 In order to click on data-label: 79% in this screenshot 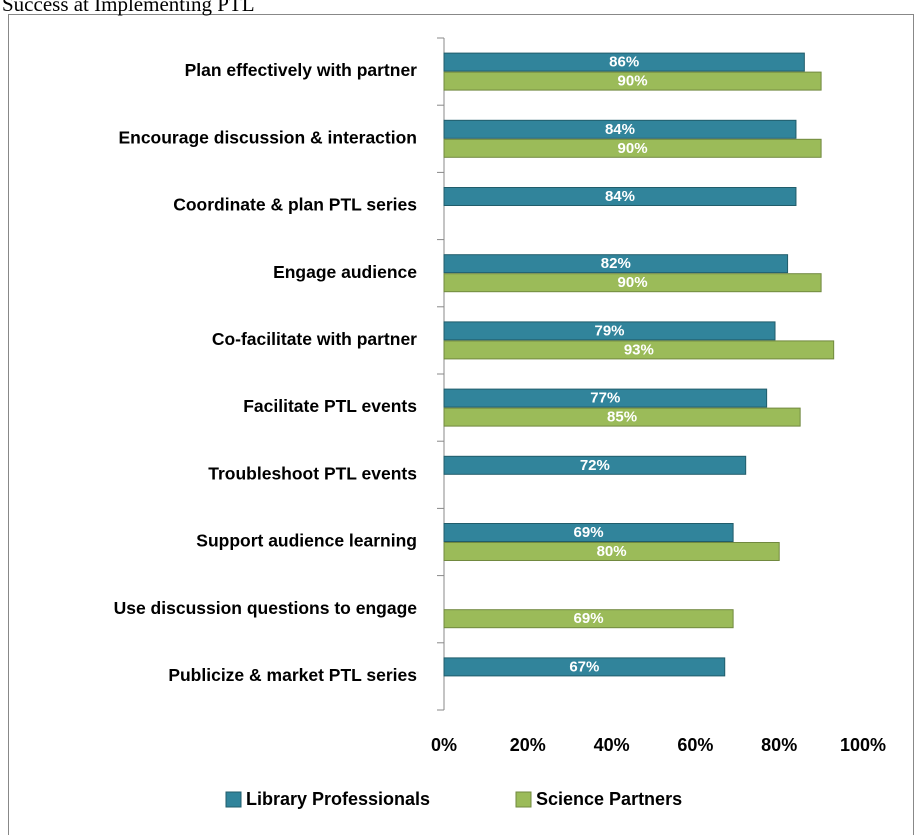, I will do `click(609, 330)`.